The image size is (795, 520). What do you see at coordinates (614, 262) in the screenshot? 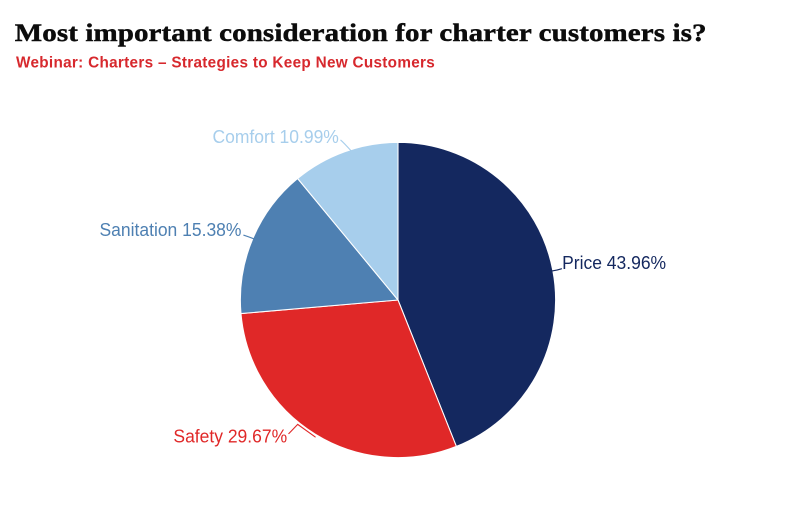
I see `svg-text: Price 43.96%` at bounding box center [614, 262].